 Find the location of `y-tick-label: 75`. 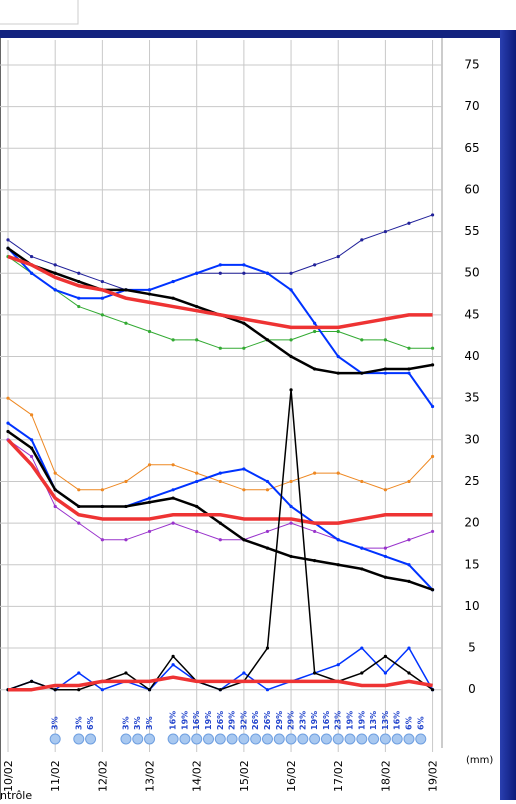

y-tick-label: 75 is located at coordinates (471, 64).